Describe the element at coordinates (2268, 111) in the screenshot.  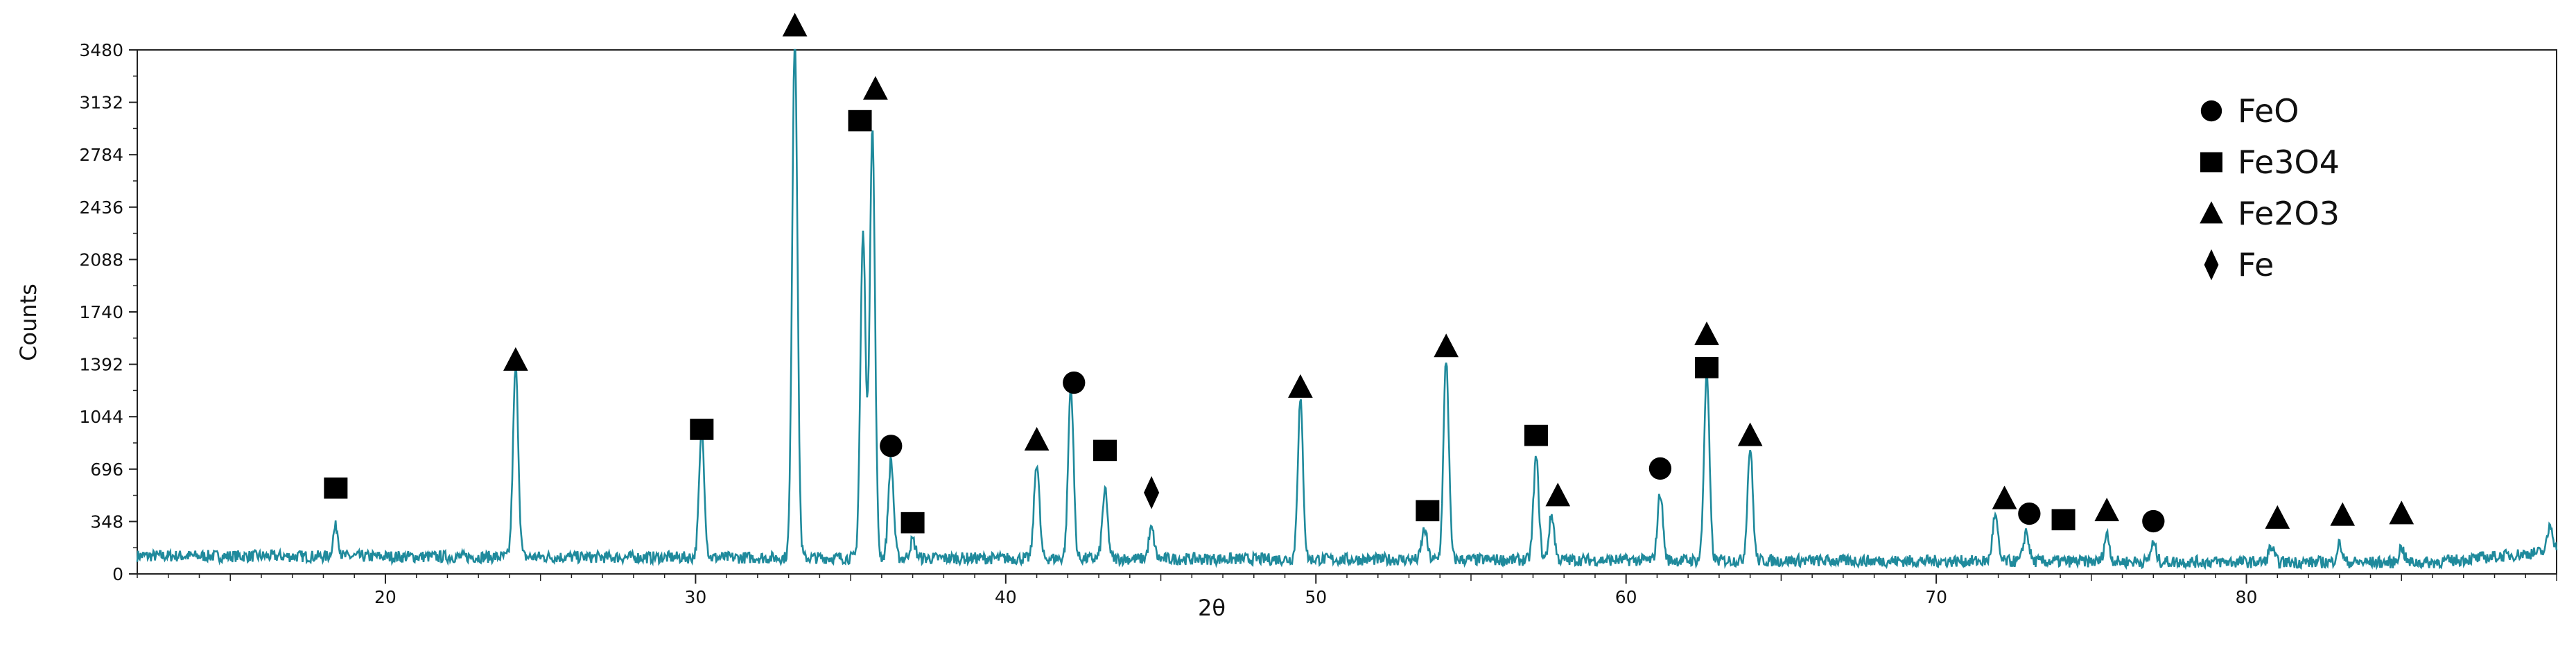
I see `legend-label: FeO` at that location.